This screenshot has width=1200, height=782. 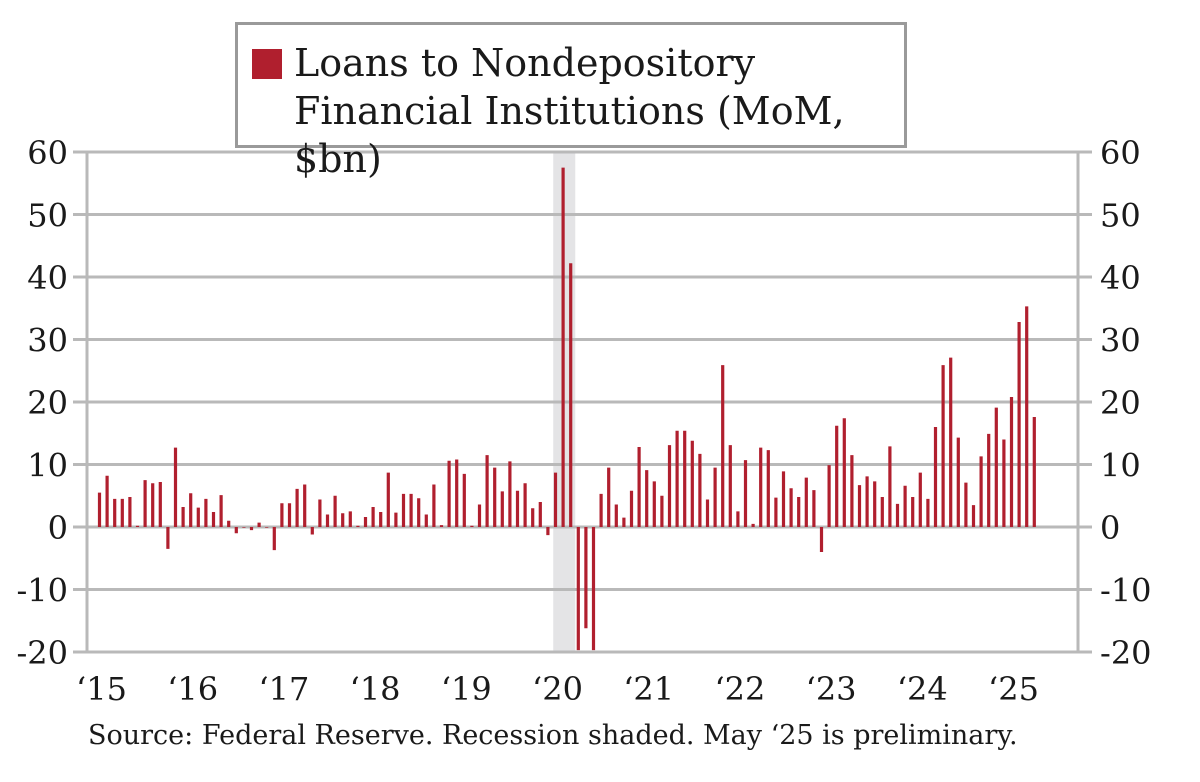 What do you see at coordinates (1120, 153) in the screenshot?
I see `y-tick-label-right: 60` at bounding box center [1120, 153].